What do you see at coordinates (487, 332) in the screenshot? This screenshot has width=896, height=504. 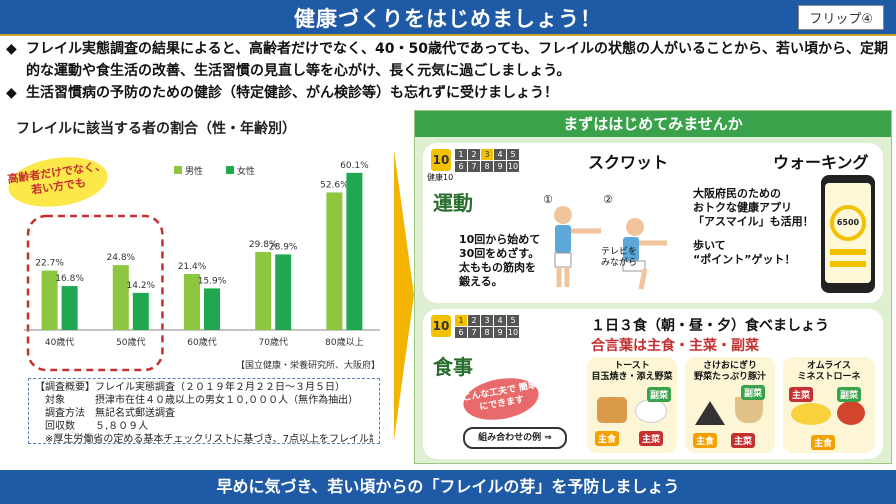 I see `grid-number: 8` at bounding box center [487, 332].